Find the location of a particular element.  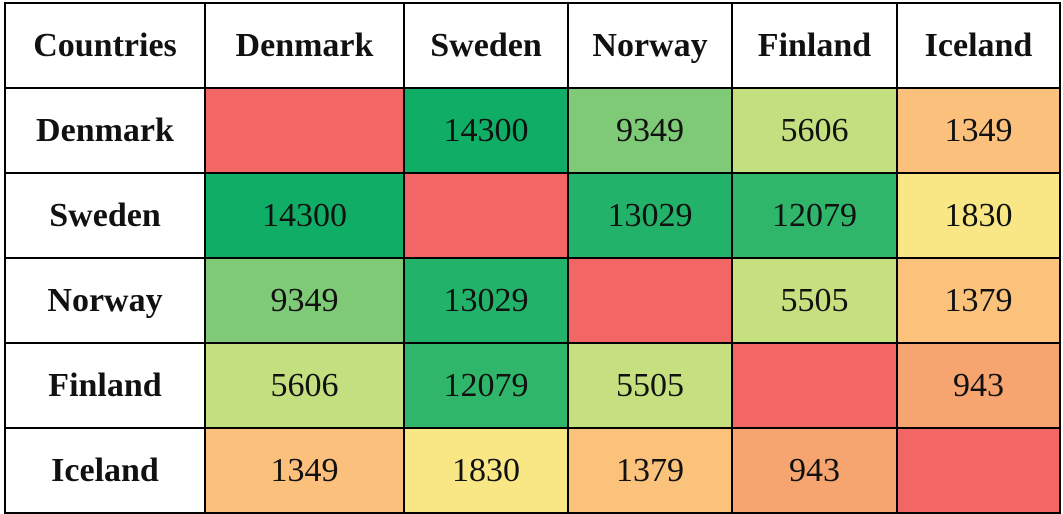

column-header: Norway is located at coordinates (650, 45).